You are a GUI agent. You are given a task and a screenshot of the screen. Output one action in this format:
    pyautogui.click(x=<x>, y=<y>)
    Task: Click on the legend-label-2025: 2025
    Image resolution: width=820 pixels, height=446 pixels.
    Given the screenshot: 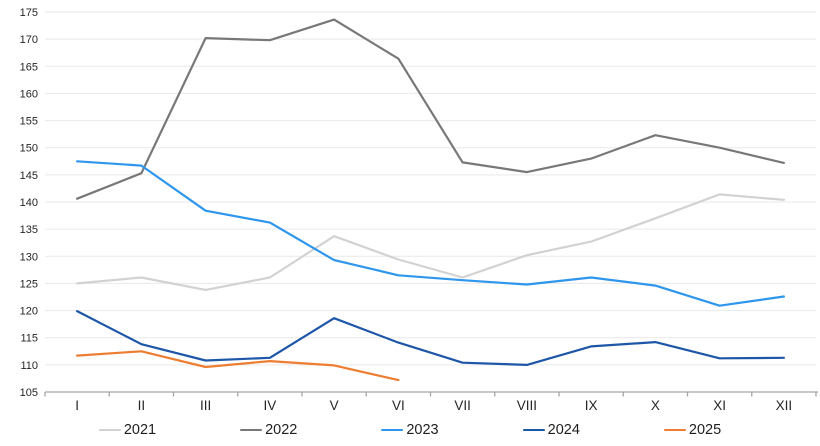 What is the action you would take?
    pyautogui.click(x=705, y=429)
    